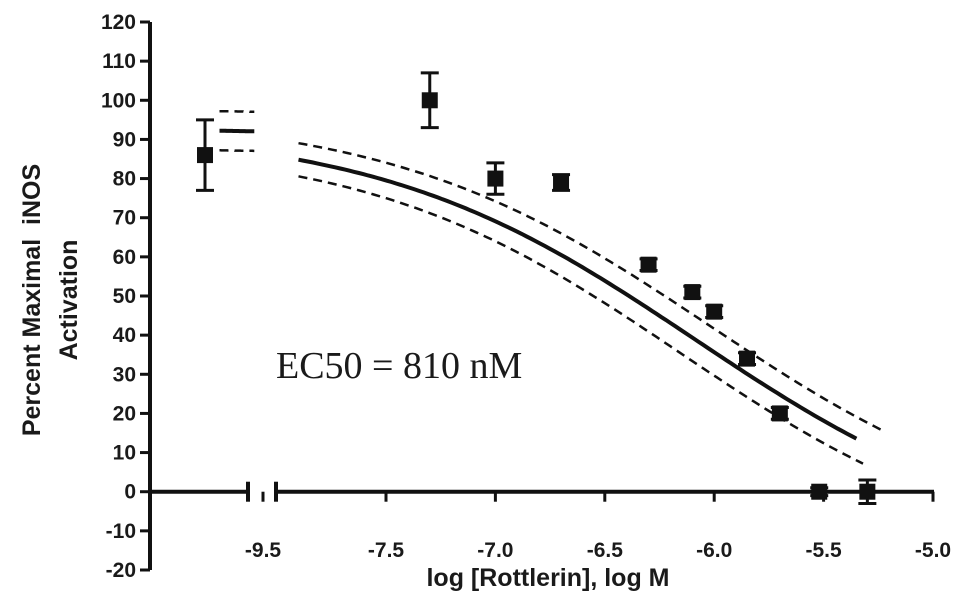 The width and height of the screenshot is (958, 594). What do you see at coordinates (124, 257) in the screenshot?
I see `y-tick-label: 60` at bounding box center [124, 257].